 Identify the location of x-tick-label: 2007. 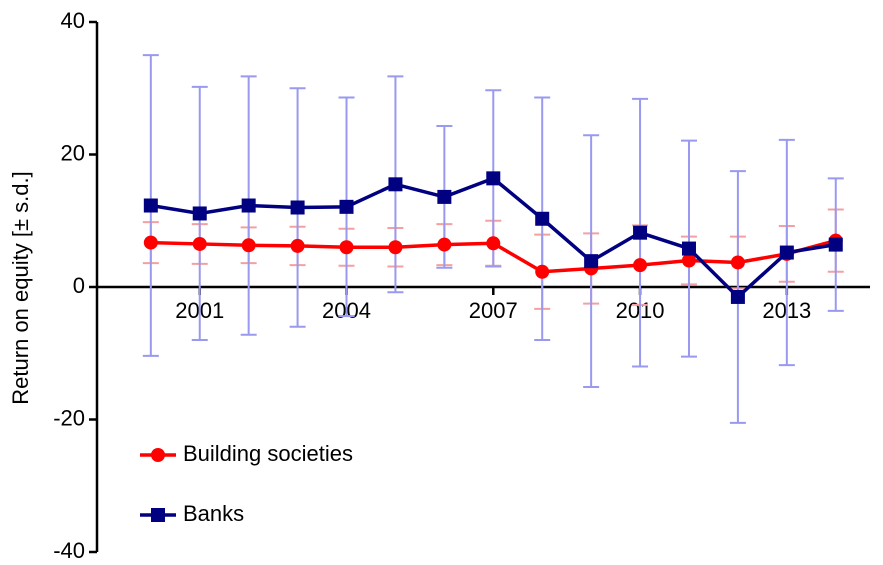
(493, 310).